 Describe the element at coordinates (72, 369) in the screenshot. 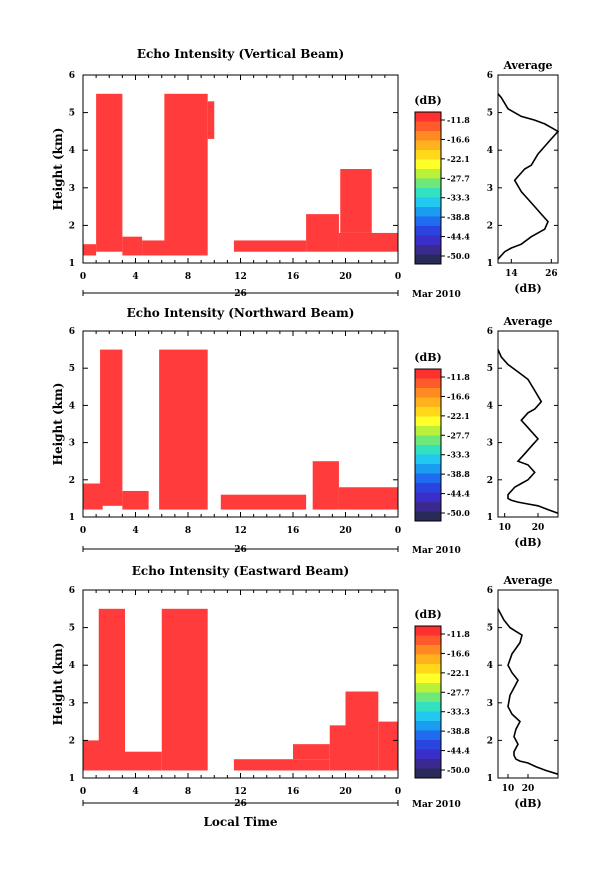

I see `y-tick-label: 5` at that location.